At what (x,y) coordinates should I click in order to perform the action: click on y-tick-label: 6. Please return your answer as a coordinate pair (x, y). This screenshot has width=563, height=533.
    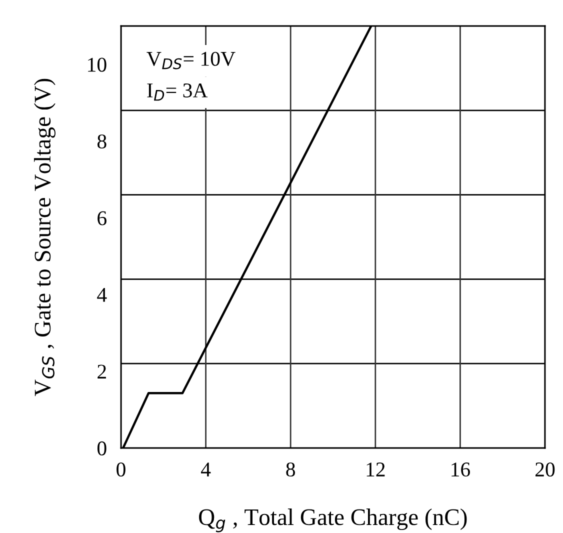
    Looking at the image, I should click on (102, 218).